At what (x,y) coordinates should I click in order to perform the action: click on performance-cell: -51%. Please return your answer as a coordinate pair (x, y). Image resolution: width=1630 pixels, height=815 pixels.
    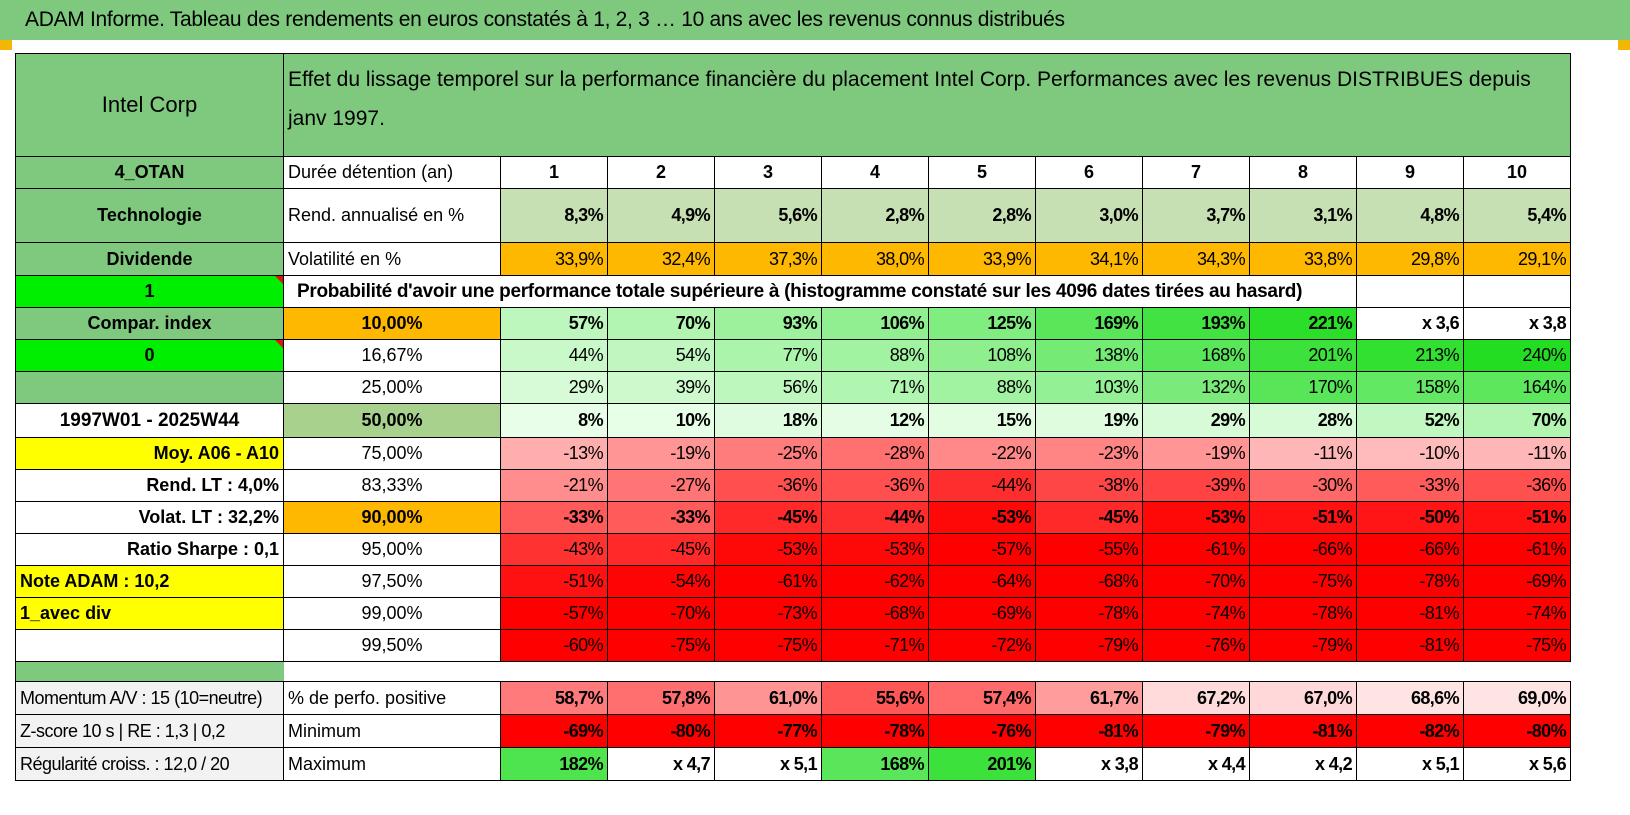
    Looking at the image, I should click on (1517, 517).